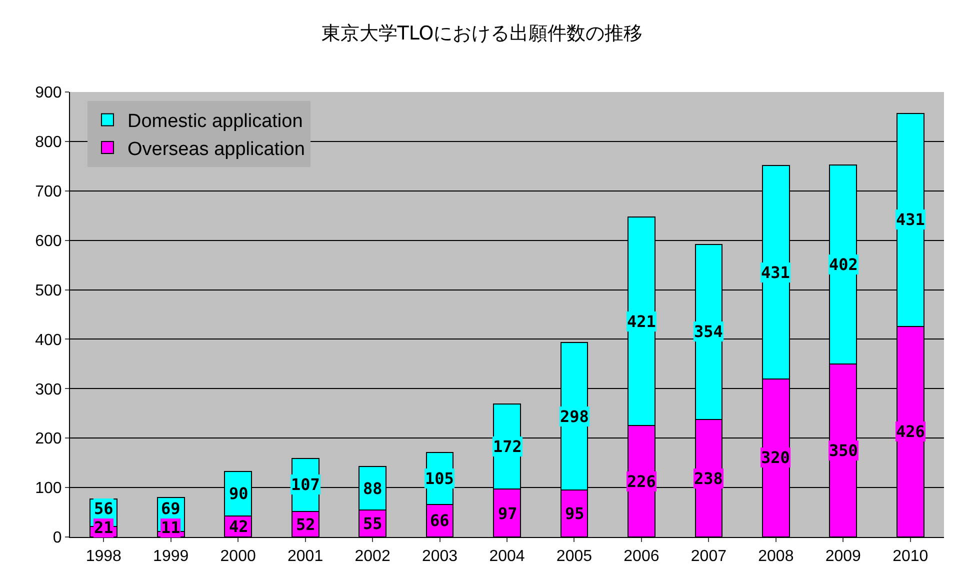 The height and width of the screenshot is (587, 964). Describe the element at coordinates (48, 291) in the screenshot. I see `y-tick-label: 500` at that location.